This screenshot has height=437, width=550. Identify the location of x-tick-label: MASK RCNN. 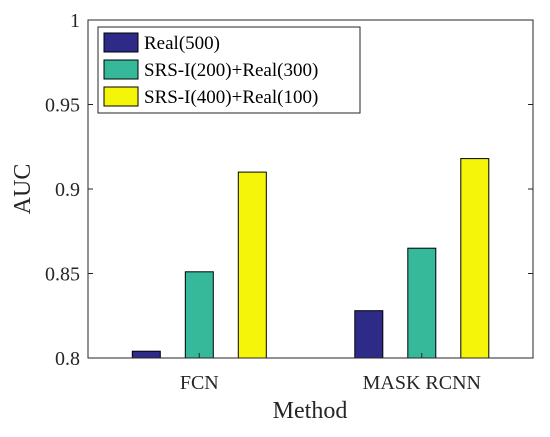
(422, 383).